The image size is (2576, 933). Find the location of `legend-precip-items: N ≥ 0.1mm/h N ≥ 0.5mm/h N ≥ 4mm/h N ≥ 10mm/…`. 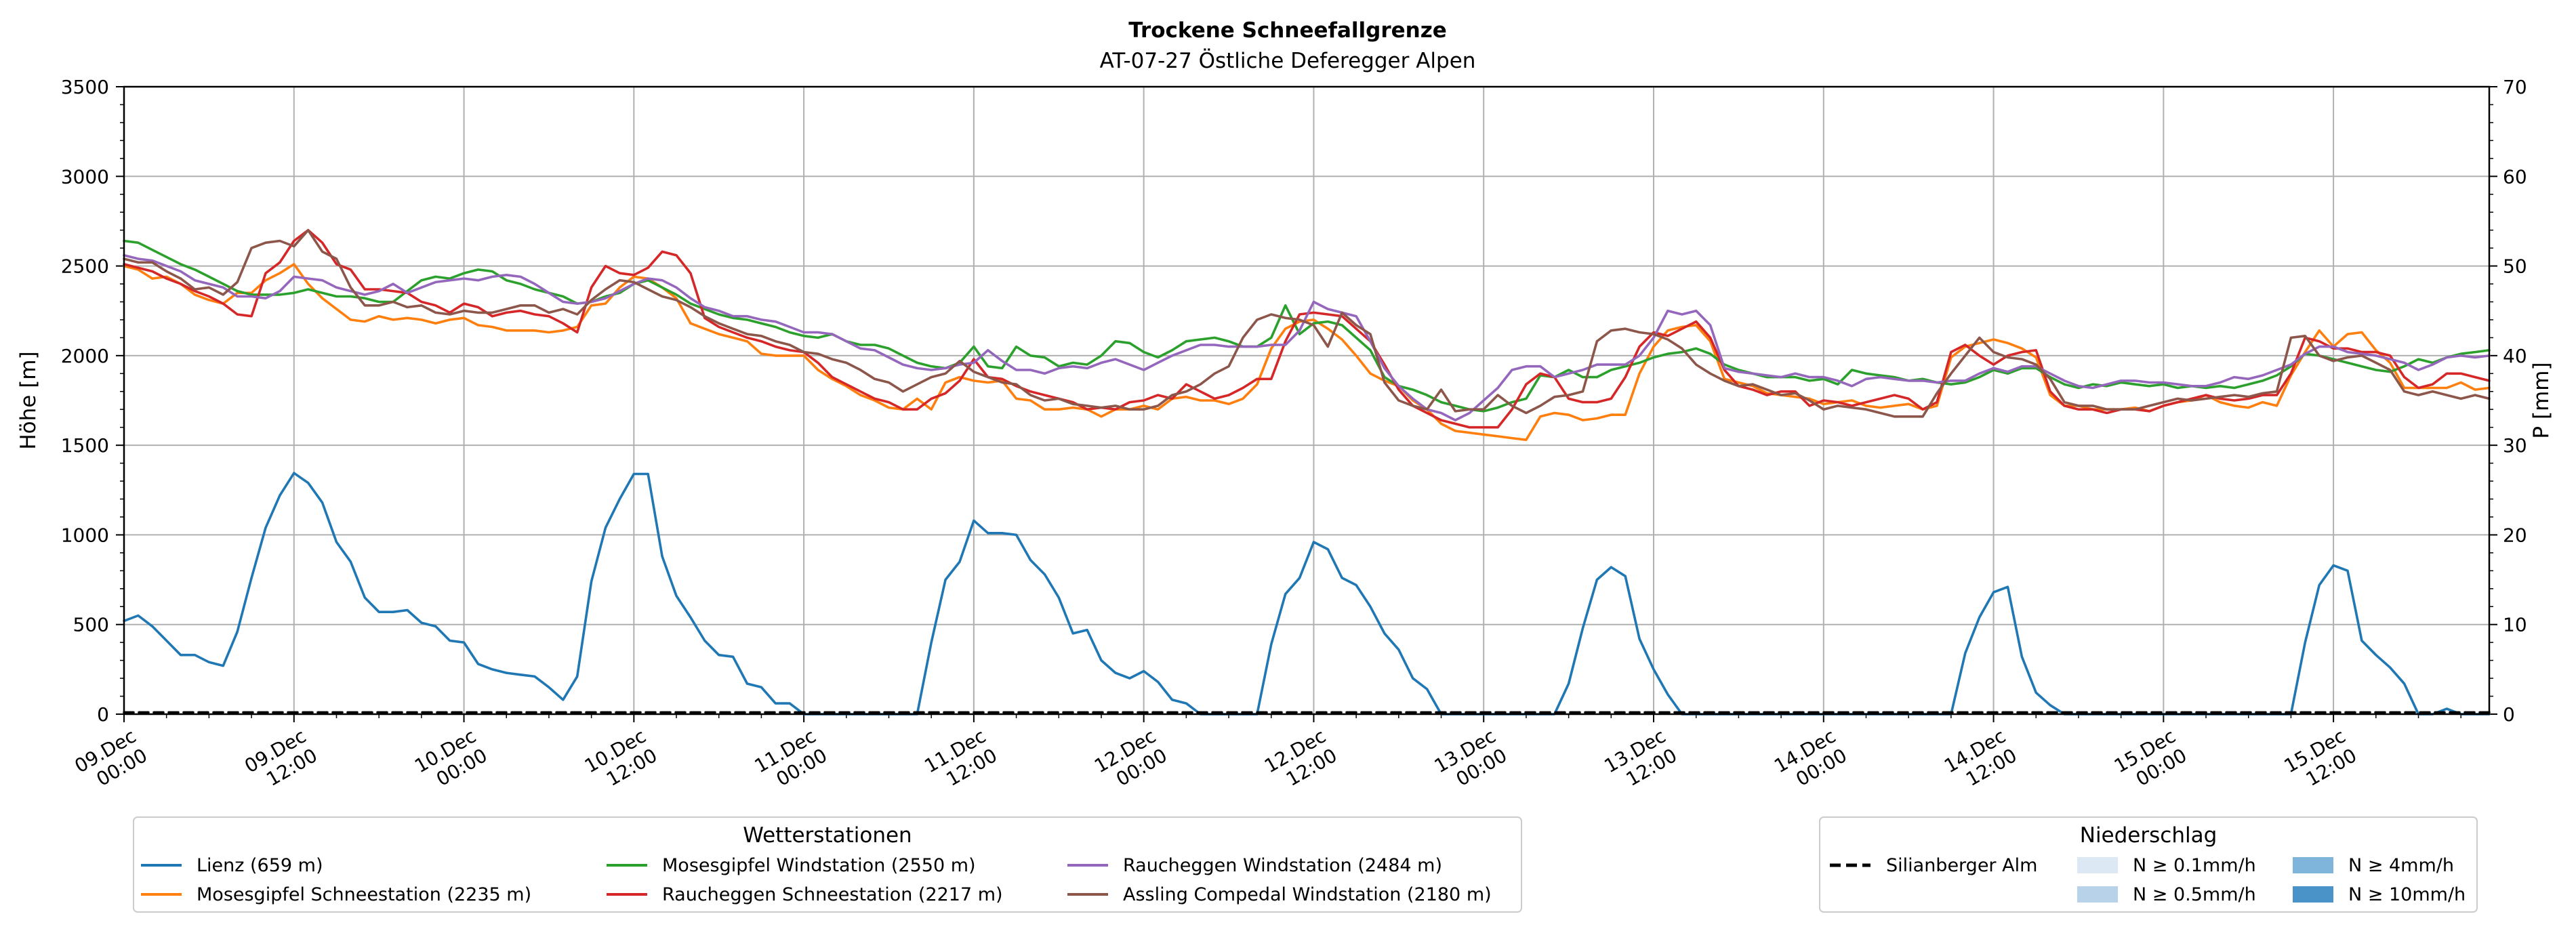

legend-precip-items: N ≥ 0.1mm/h N ≥ 0.5mm/h N ≥ 4mm/h N ≥ 10mm/… is located at coordinates (2272, 880).